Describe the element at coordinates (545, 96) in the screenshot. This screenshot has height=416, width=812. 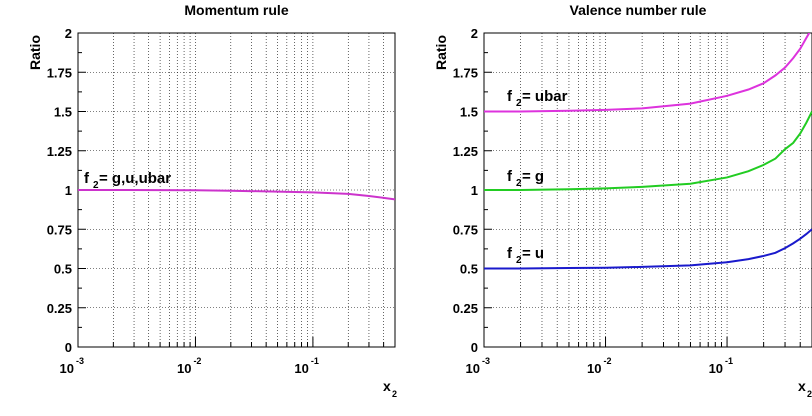
I see `series-label-text: = ubar` at that location.